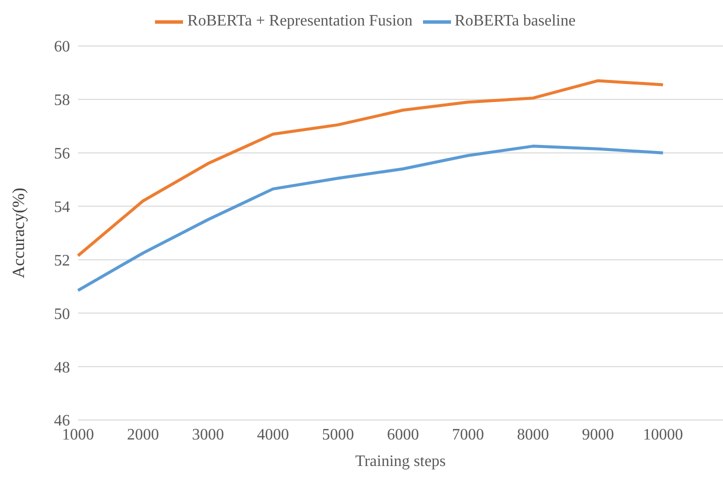 The image size is (723, 482). What do you see at coordinates (62, 47) in the screenshot?
I see `y-tick-label: 60` at bounding box center [62, 47].